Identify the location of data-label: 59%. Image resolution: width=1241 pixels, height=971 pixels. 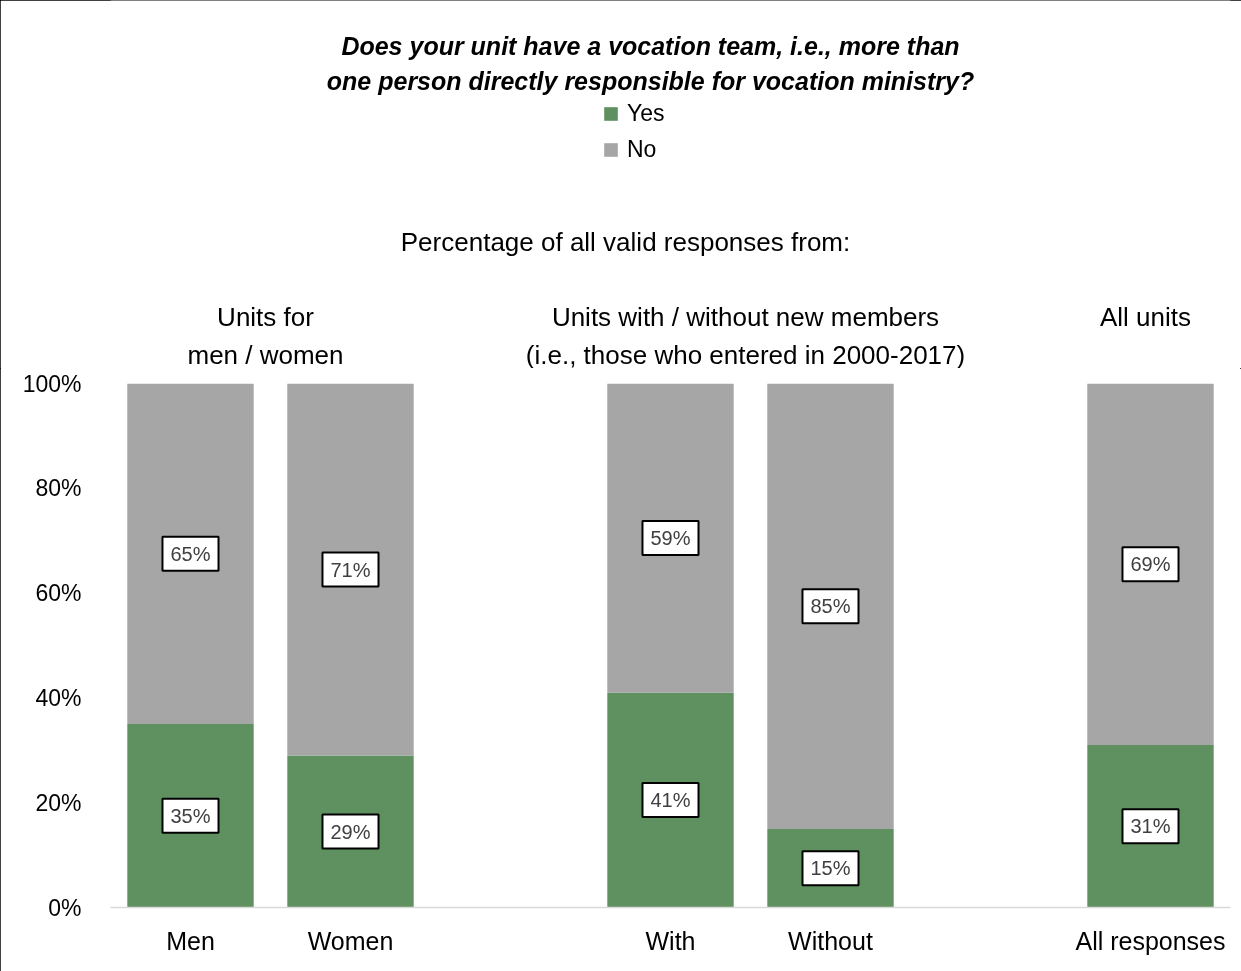
(670, 538).